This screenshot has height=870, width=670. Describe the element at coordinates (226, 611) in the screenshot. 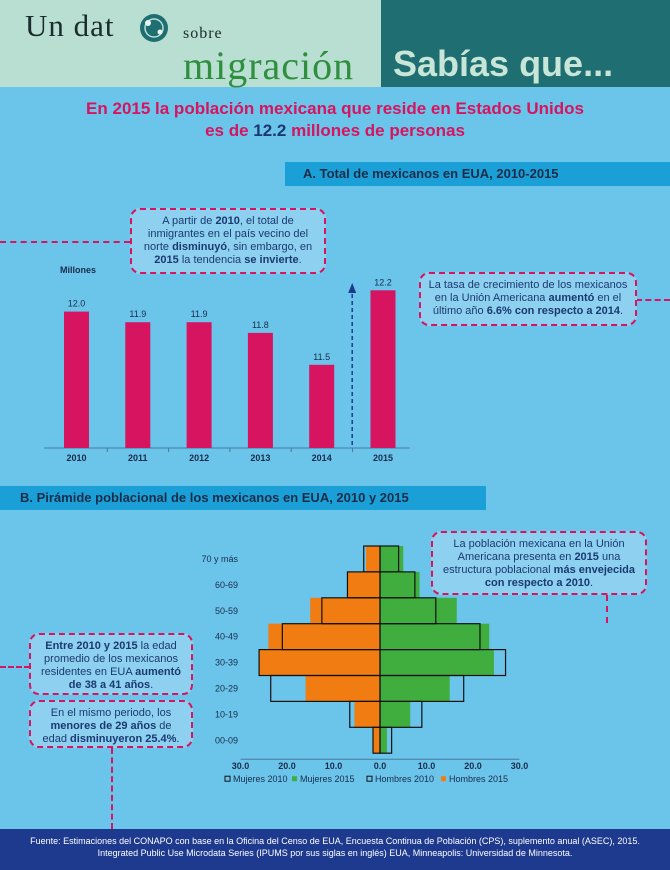

I see `age-group-label: 50-59` at that location.